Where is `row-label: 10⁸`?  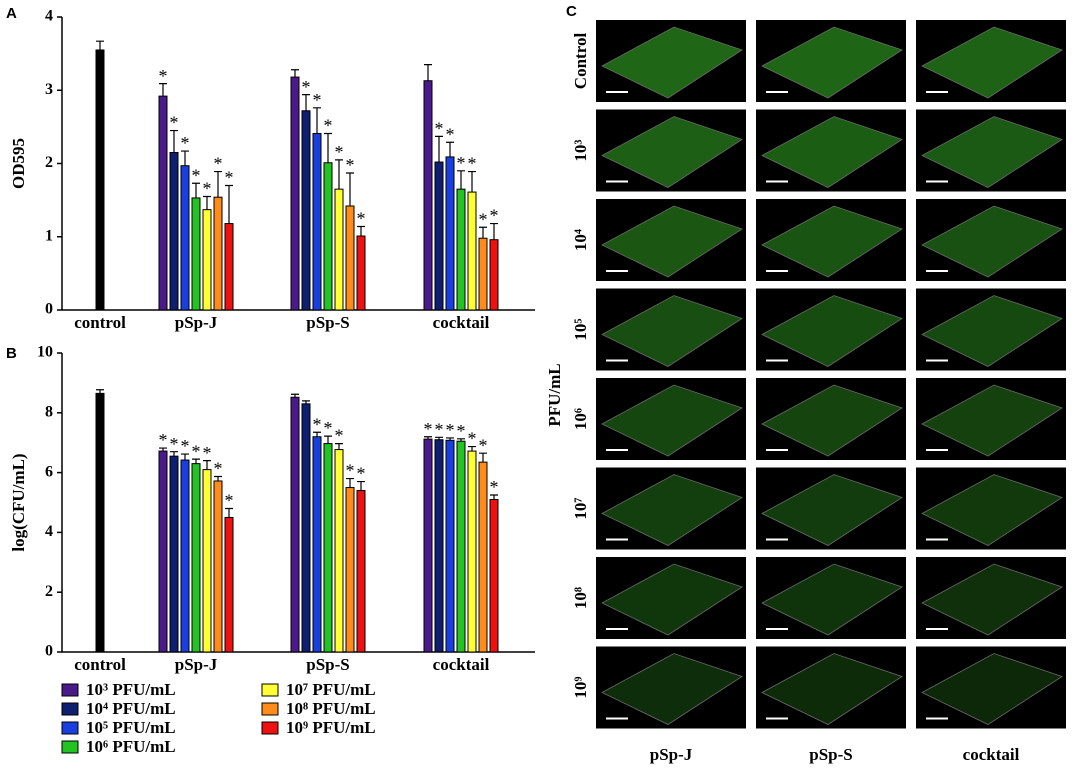 row-label: 10⁸ is located at coordinates (580, 598).